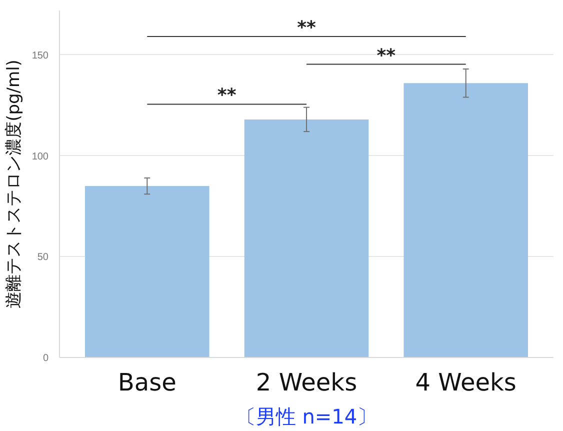  Describe the element at coordinates (14, 184) in the screenshot. I see `y-axis-title: 遊離テストステロン濃度(pg/ml)` at that location.